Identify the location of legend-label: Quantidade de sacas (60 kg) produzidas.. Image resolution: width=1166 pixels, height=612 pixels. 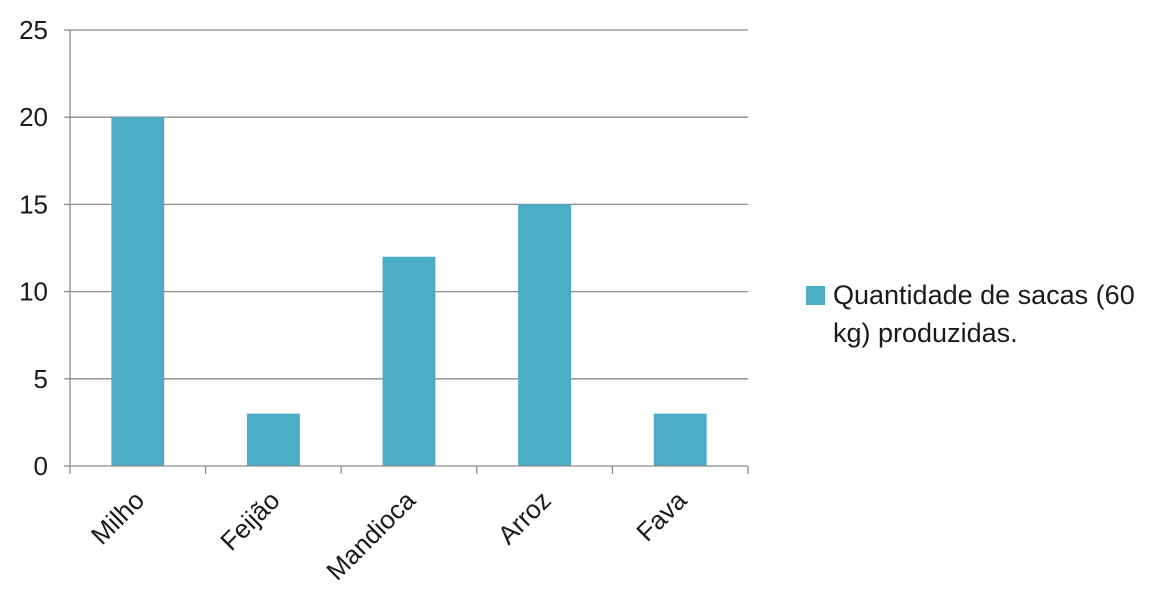
(984, 314).